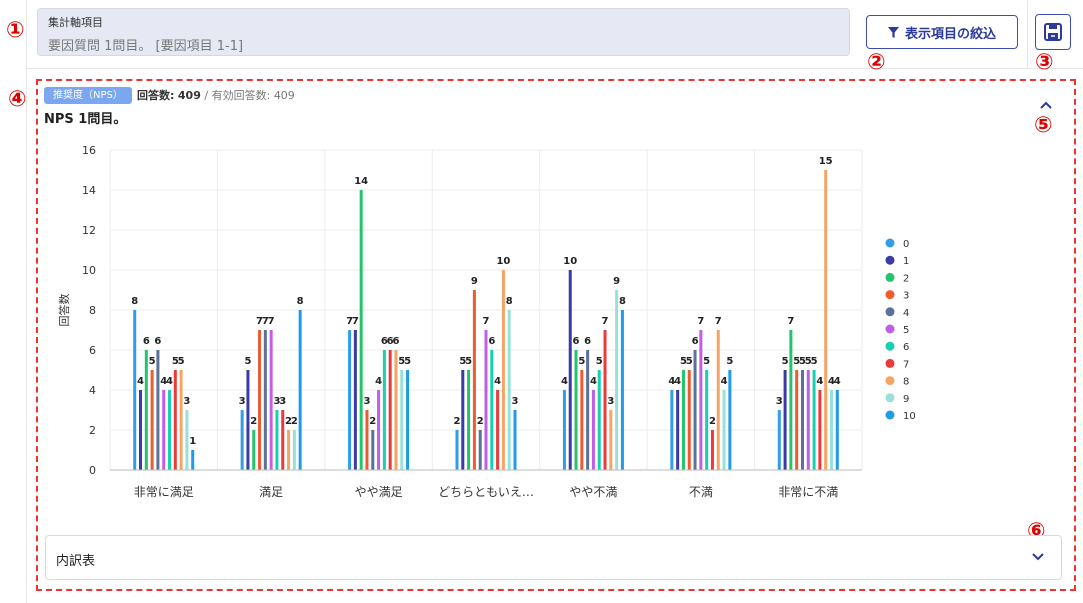 The height and width of the screenshot is (603, 1083). I want to click on y-tick-label: 8, so click(92, 310).